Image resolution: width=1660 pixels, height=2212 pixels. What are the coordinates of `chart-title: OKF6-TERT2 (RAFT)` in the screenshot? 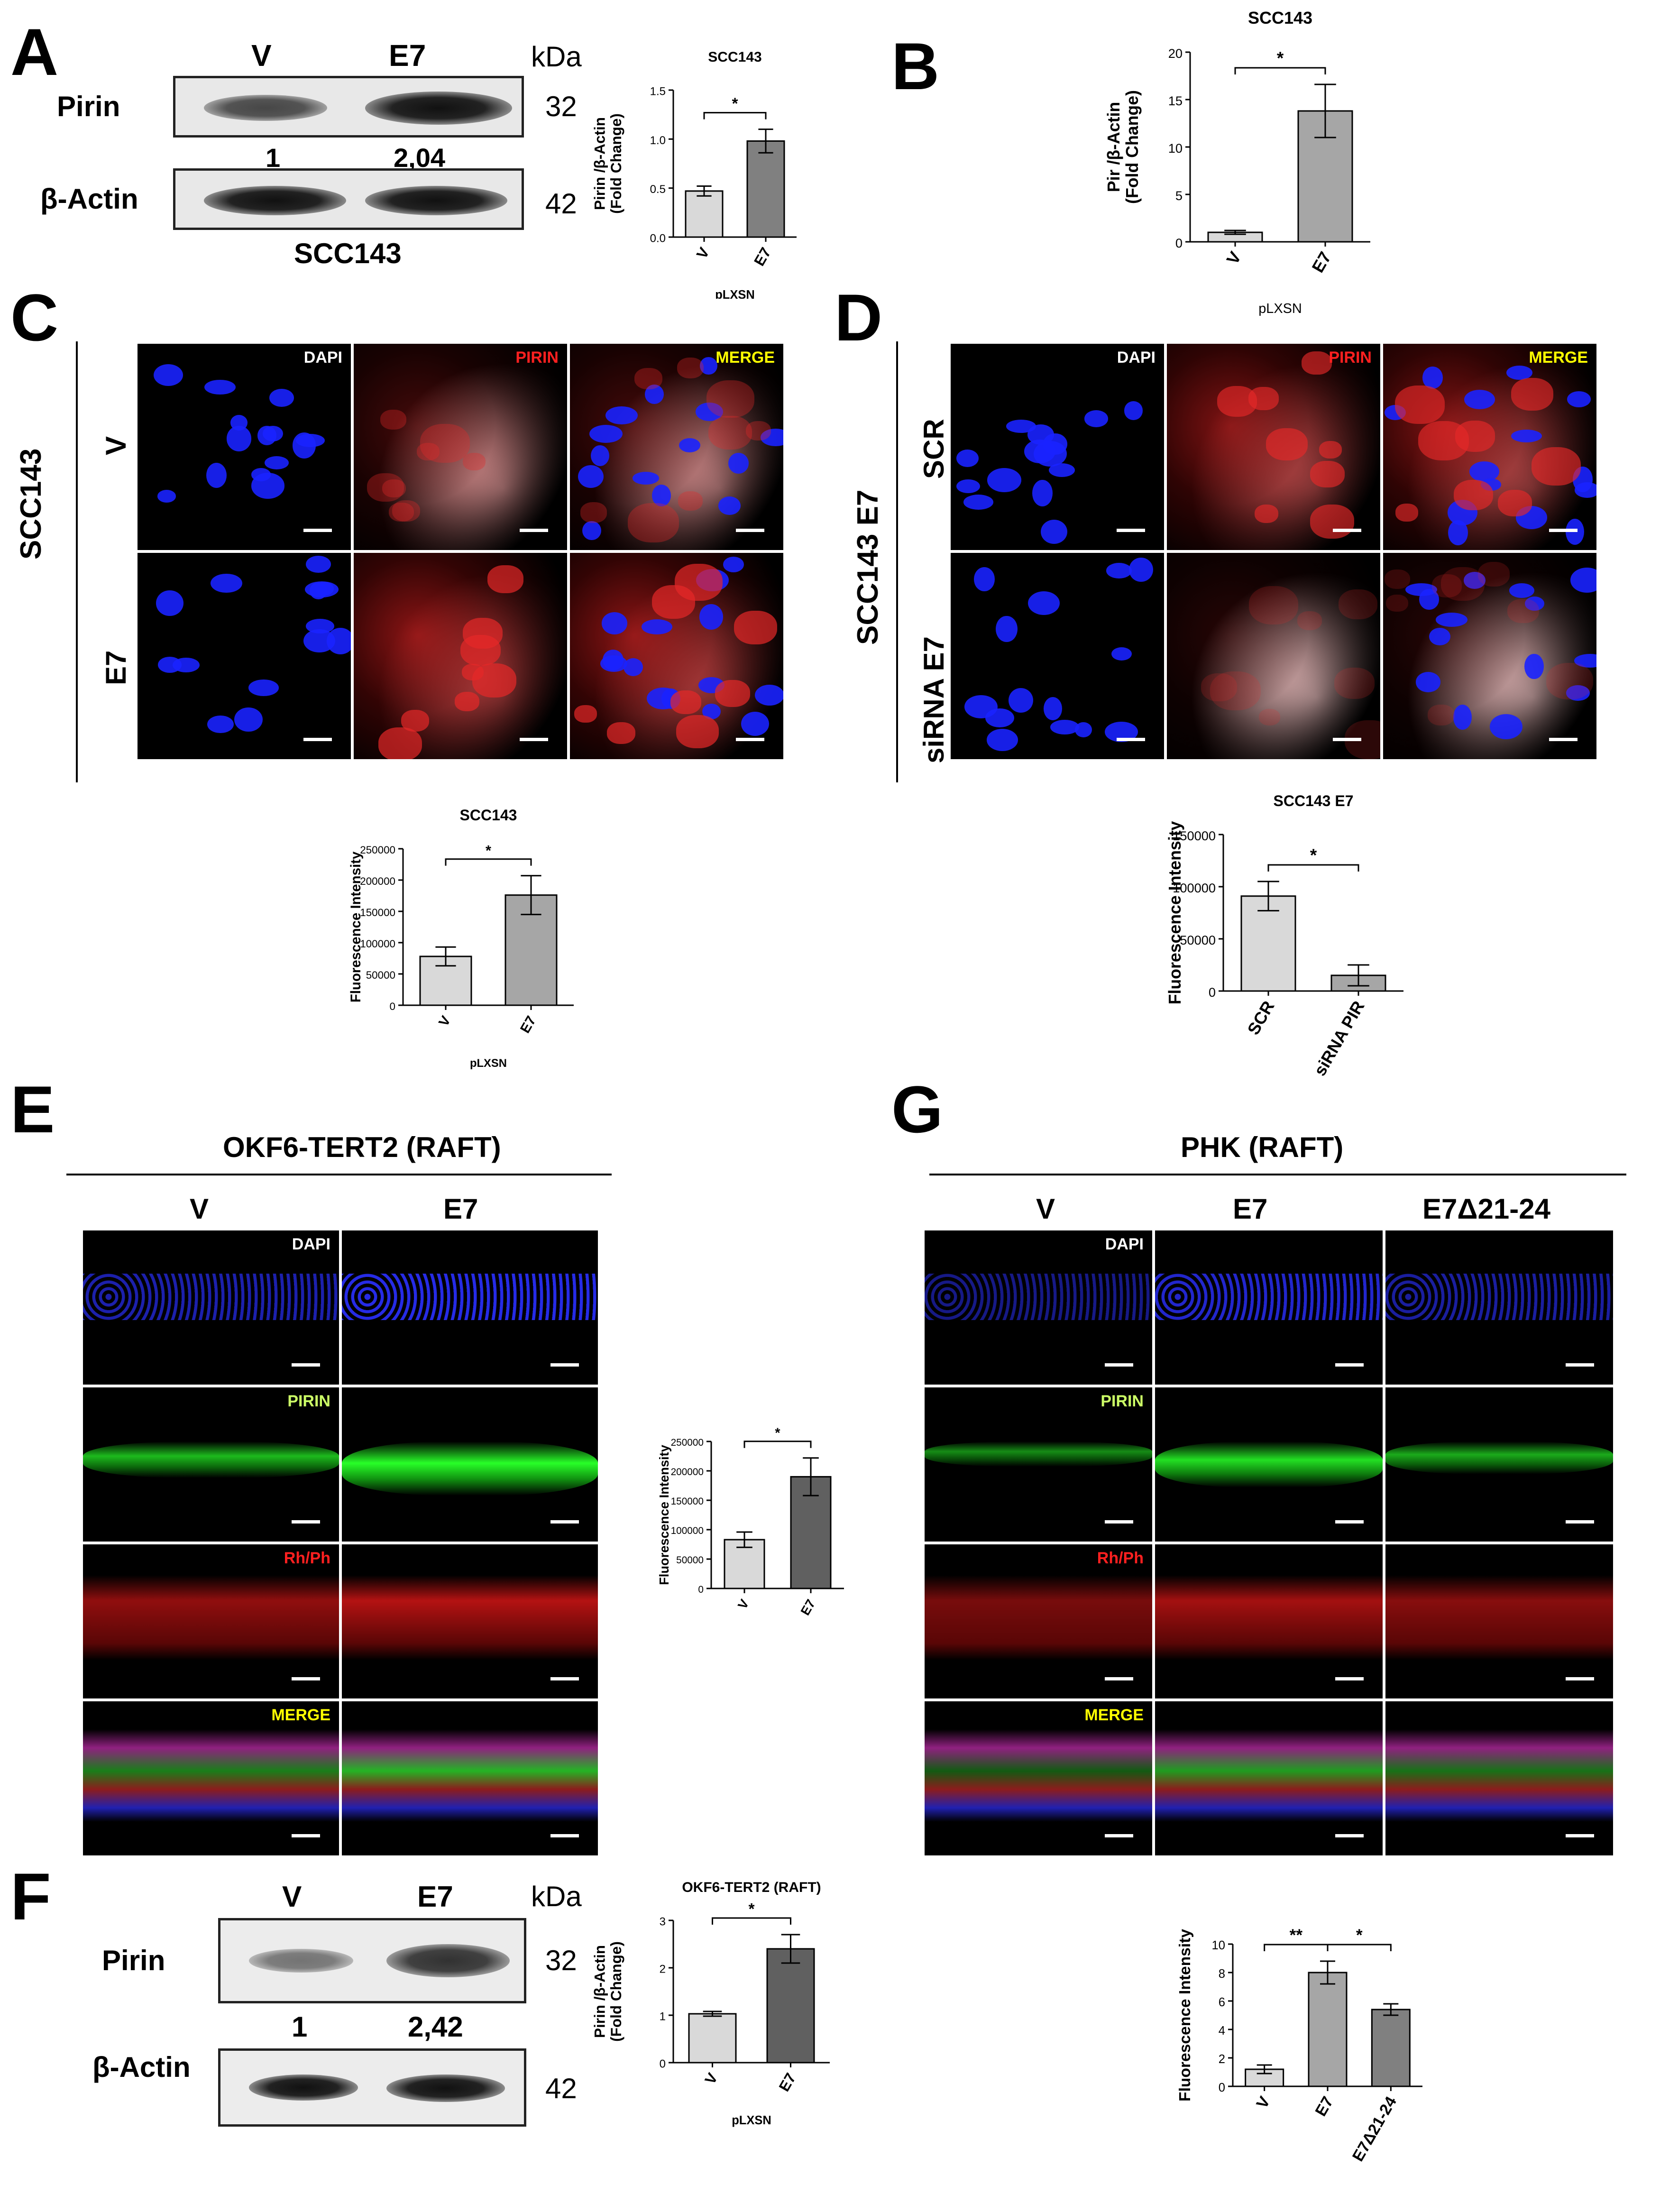 It's located at (751, 1887).